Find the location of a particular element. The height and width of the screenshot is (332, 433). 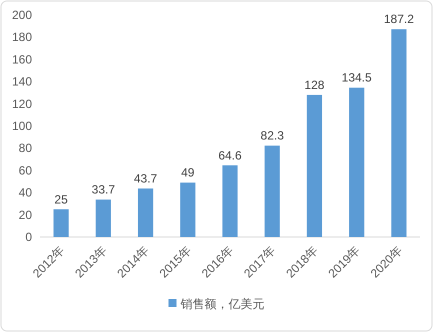

data-label: 82.3 is located at coordinates (272, 135).